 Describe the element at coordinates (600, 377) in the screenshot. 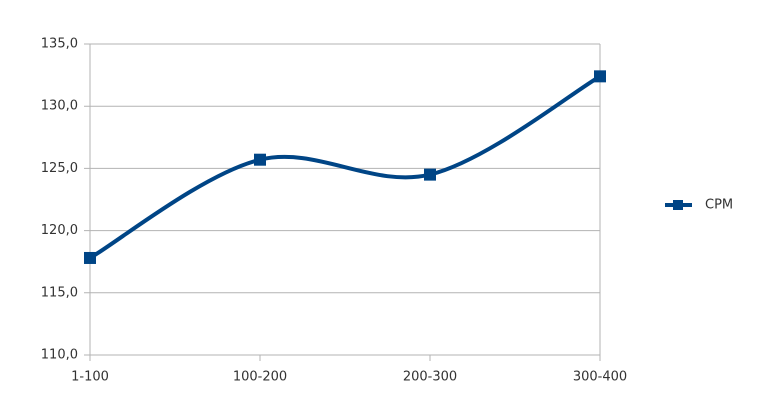

I see `x-tick-label: 300-400` at that location.